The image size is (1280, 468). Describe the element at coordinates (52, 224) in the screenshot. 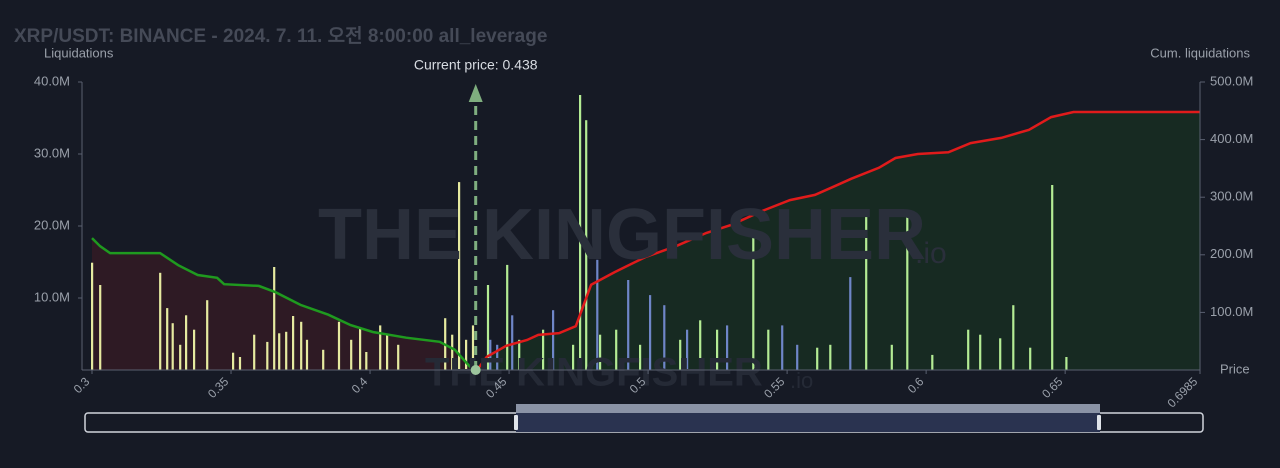

I see `y-tick-label: 20.0M` at that location.